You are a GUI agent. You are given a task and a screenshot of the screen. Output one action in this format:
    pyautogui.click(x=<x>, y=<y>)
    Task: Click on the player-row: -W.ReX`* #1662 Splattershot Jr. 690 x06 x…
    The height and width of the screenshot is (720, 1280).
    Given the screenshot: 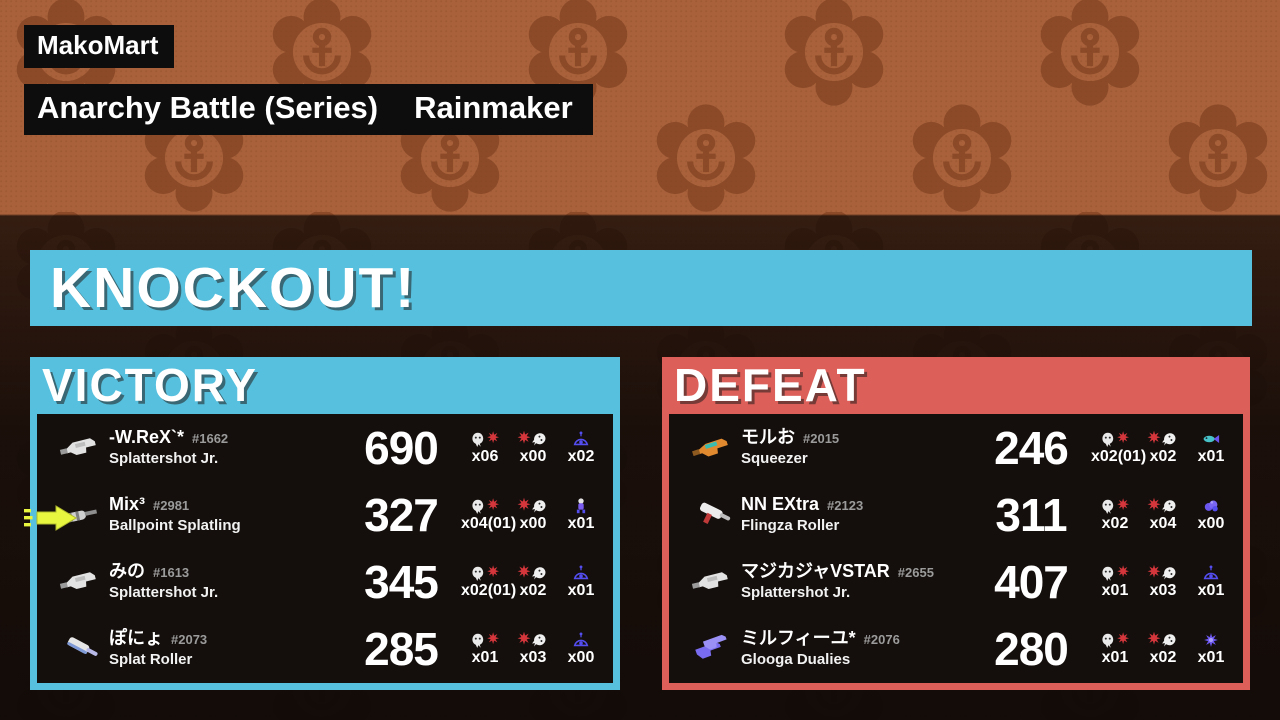 What is the action you would take?
    pyautogui.click(x=325, y=447)
    